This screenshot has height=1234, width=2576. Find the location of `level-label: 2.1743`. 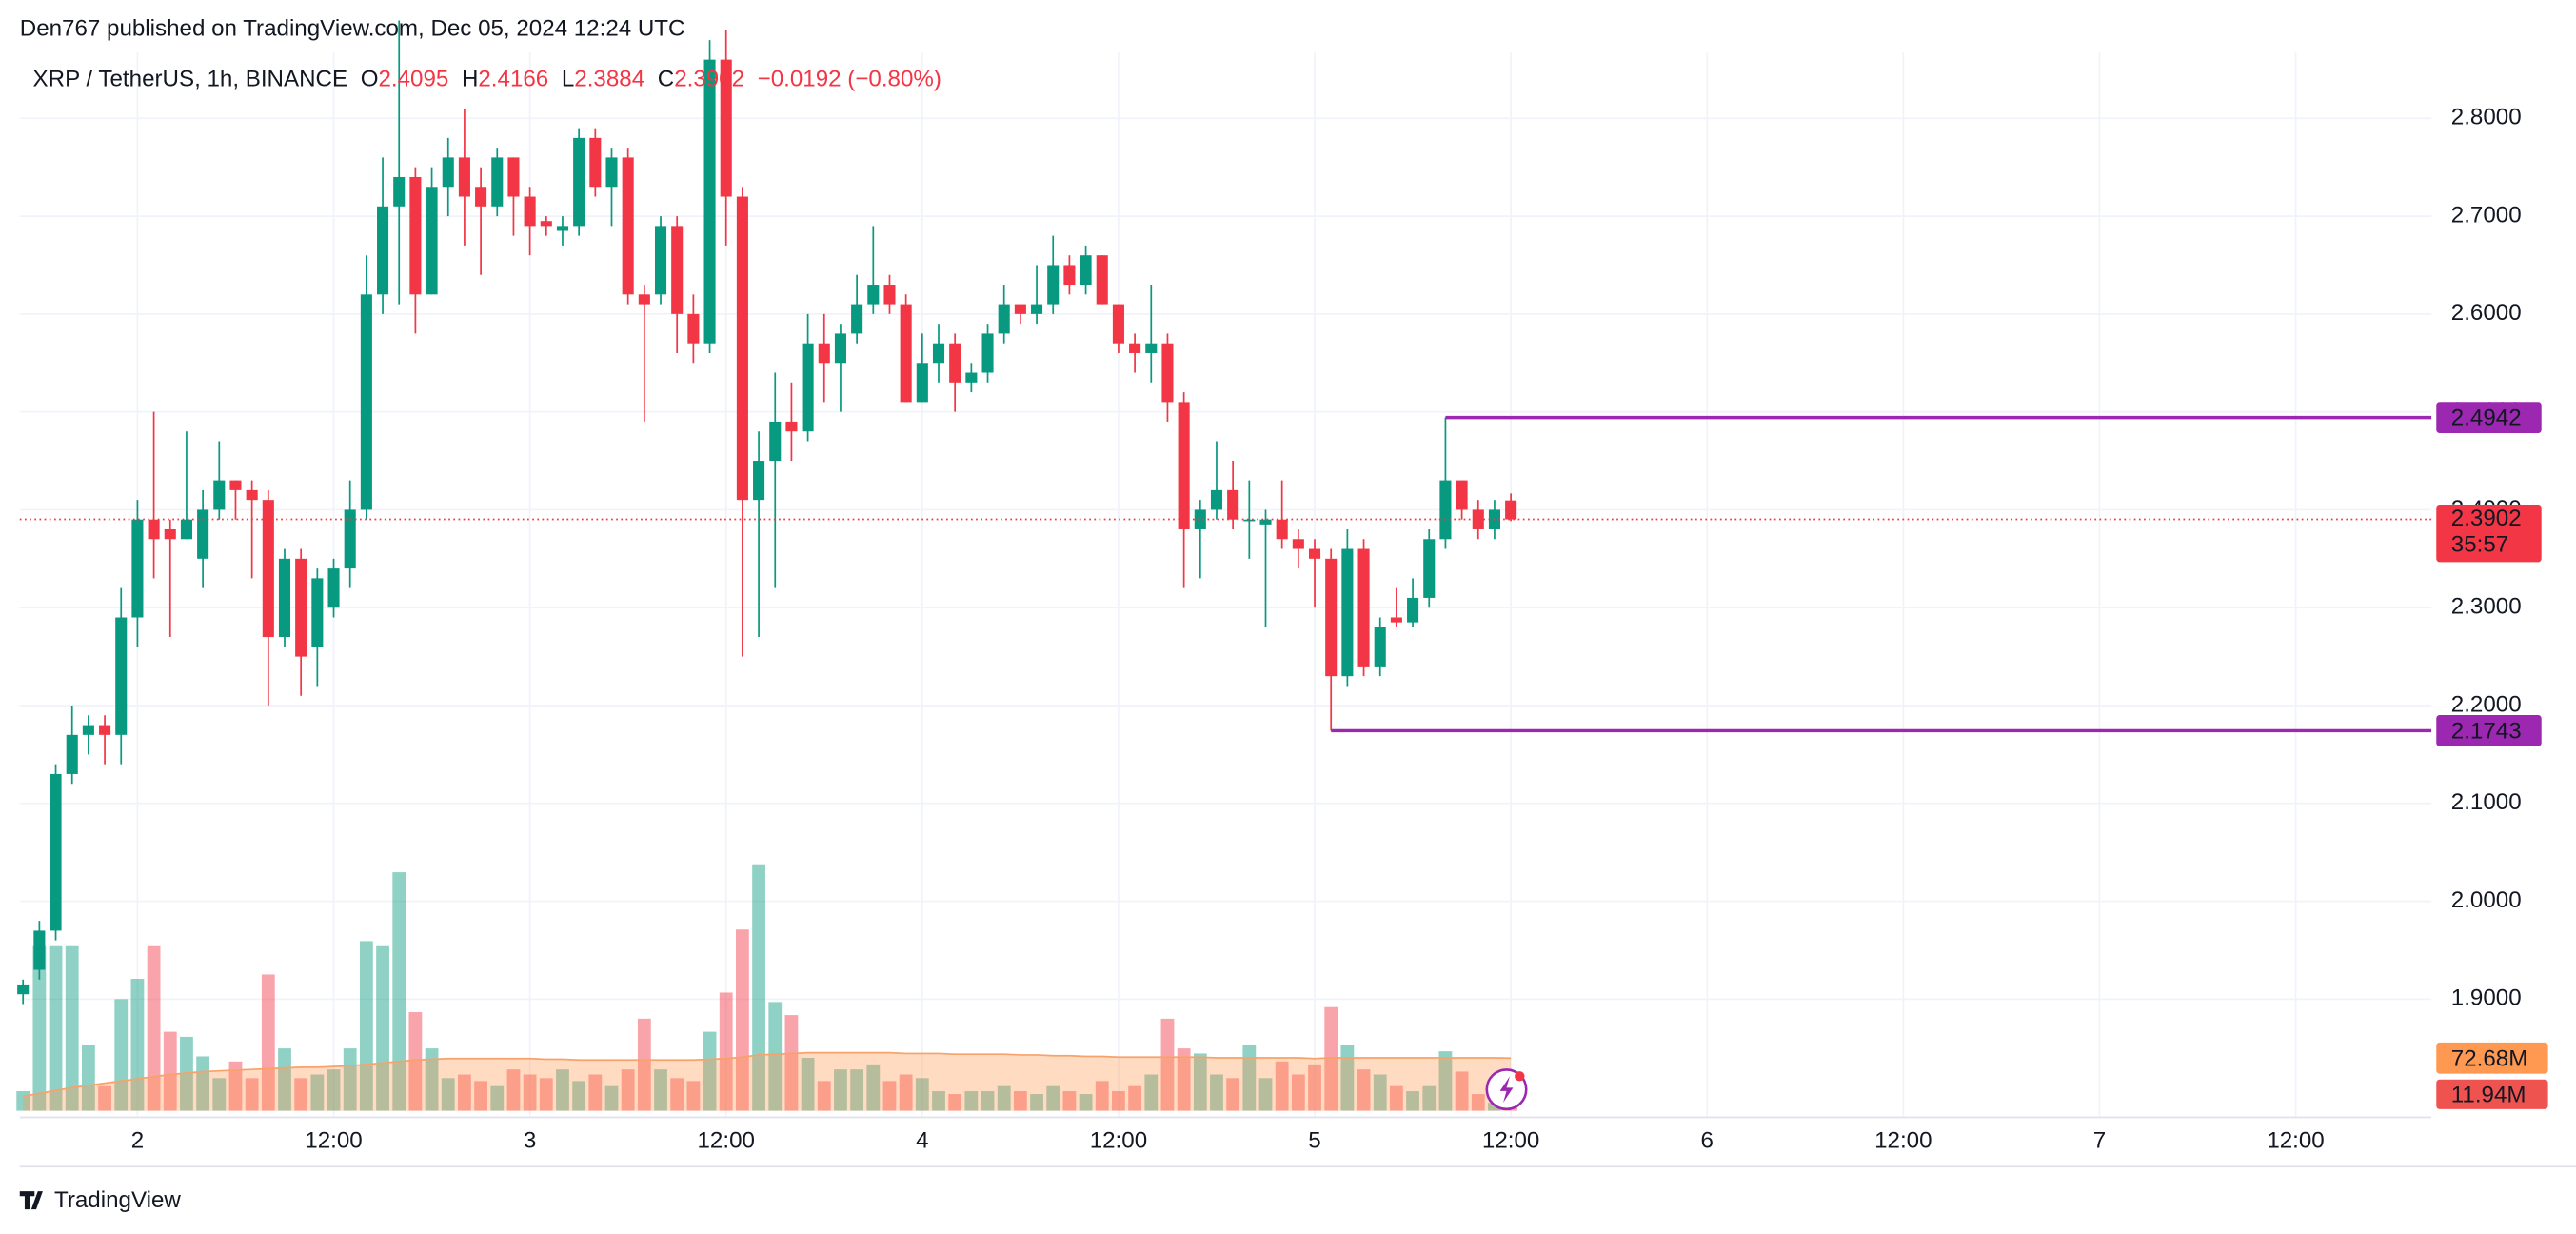

level-label: 2.1743 is located at coordinates (2486, 732).